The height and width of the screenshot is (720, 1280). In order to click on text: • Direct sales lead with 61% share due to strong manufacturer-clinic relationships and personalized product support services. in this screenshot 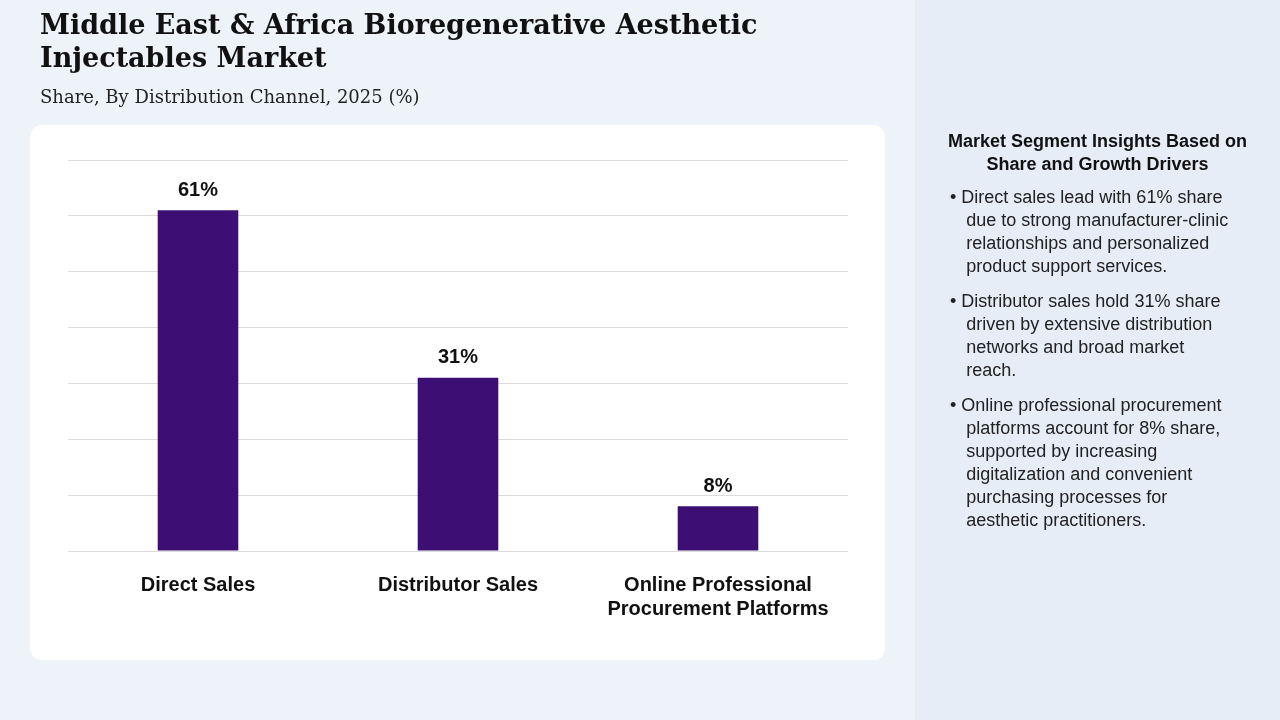, I will do `click(1090, 232)`.